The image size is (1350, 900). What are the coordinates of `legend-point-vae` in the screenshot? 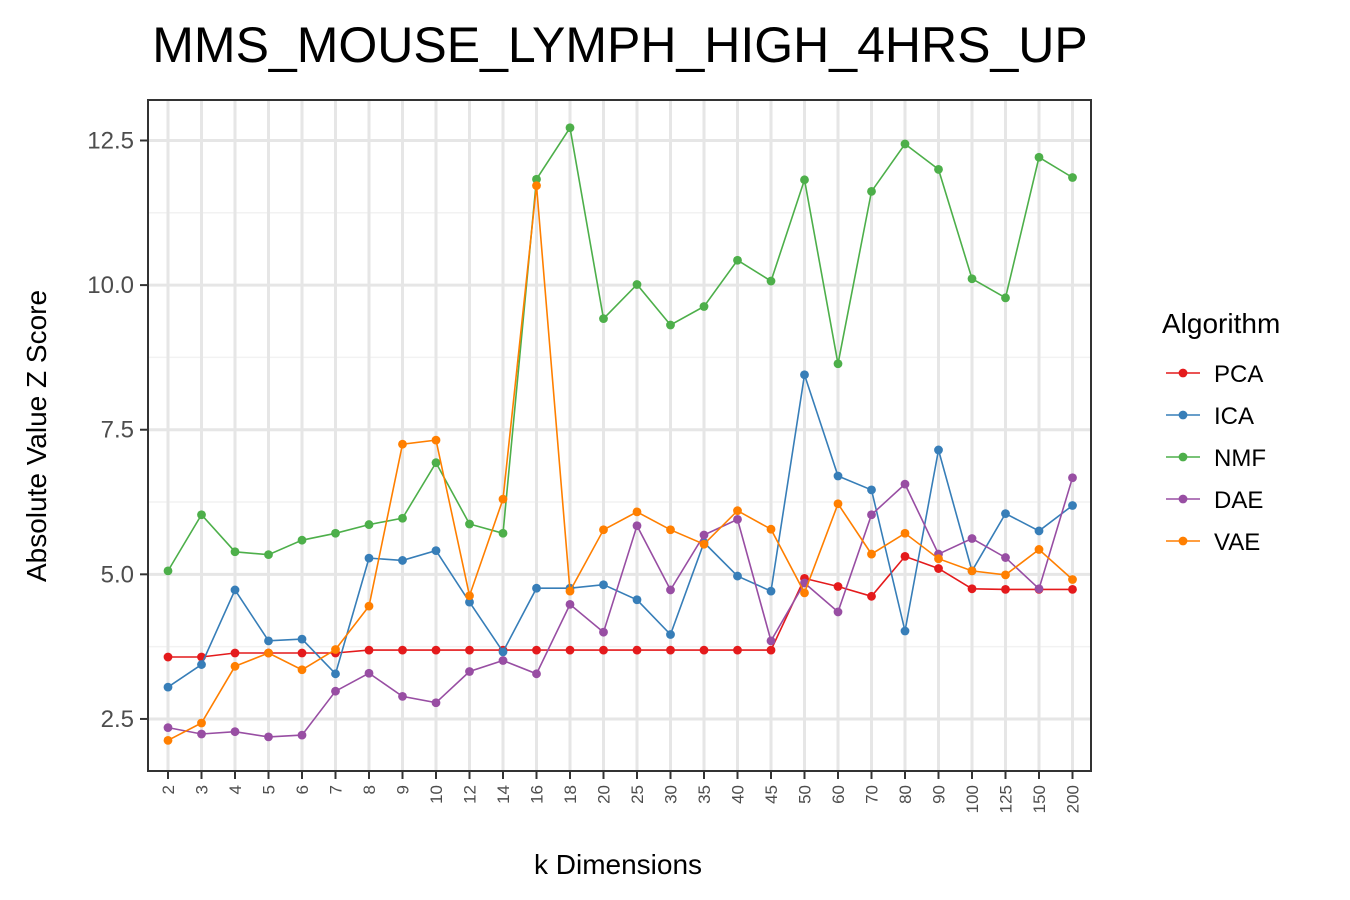 It's located at (1183, 541).